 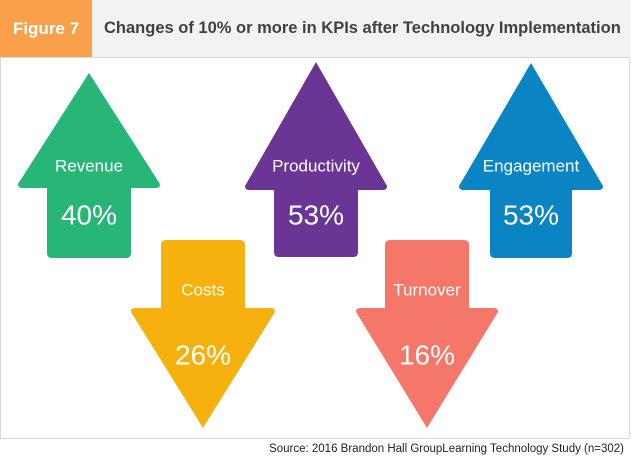 I want to click on kpi-arrow-costs: Costs 26%, so click(x=203, y=334).